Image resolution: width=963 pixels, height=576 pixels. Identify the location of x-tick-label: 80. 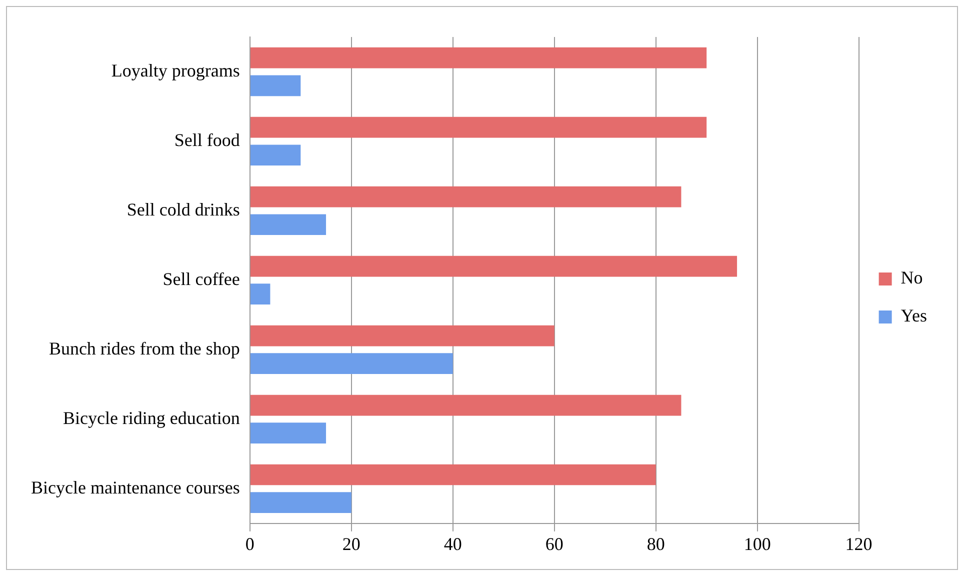
(655, 544).